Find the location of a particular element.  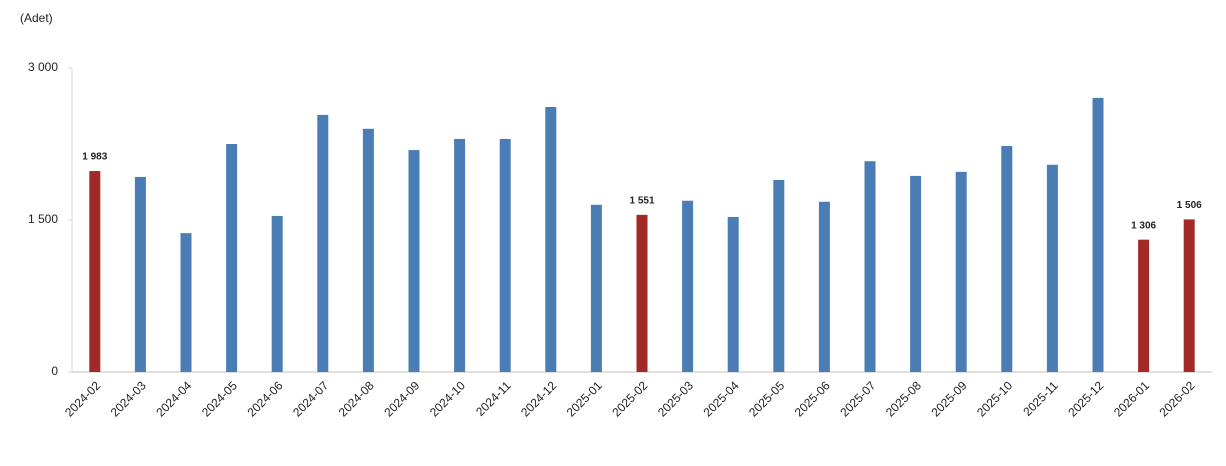

x-tick-label: 2025-03 is located at coordinates (675, 398).